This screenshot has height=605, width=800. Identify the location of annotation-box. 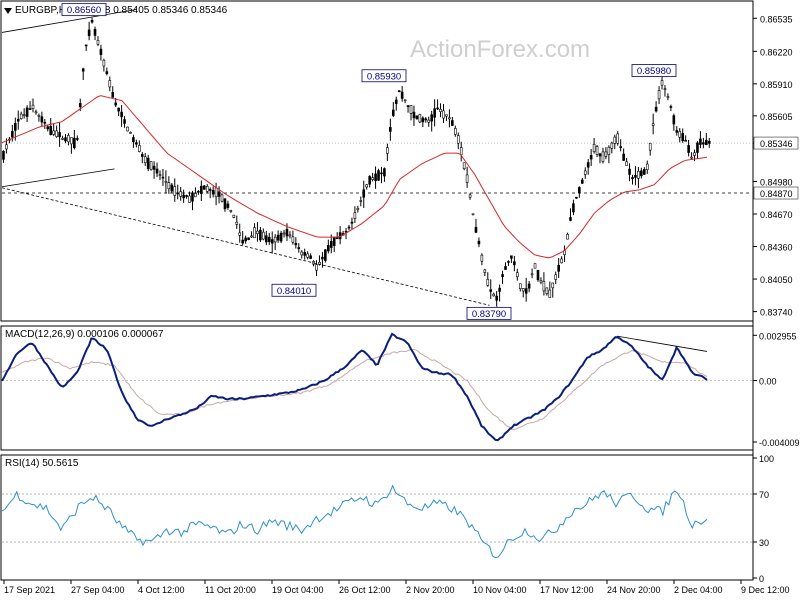
(294, 290).